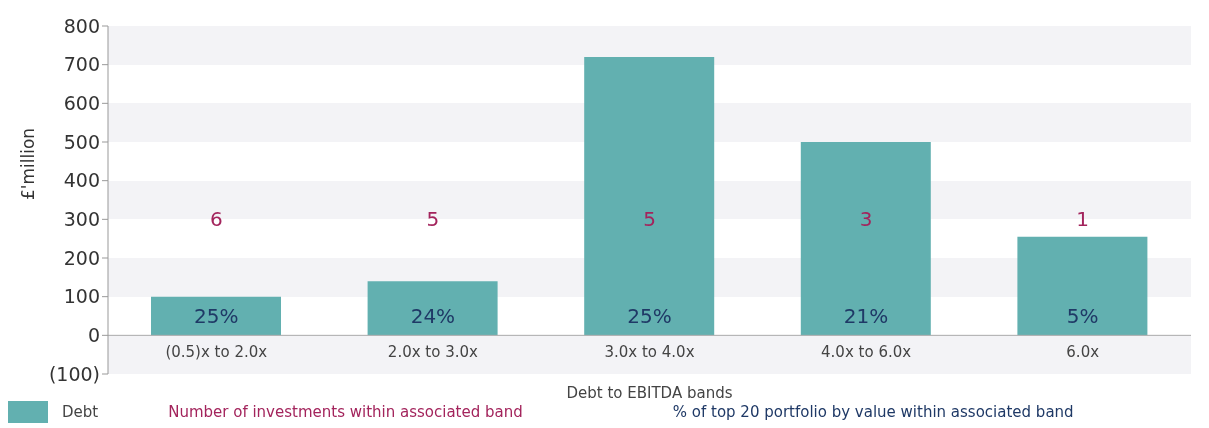 The width and height of the screenshot is (1209, 428). I want to click on annotation: 24%, so click(433, 316).